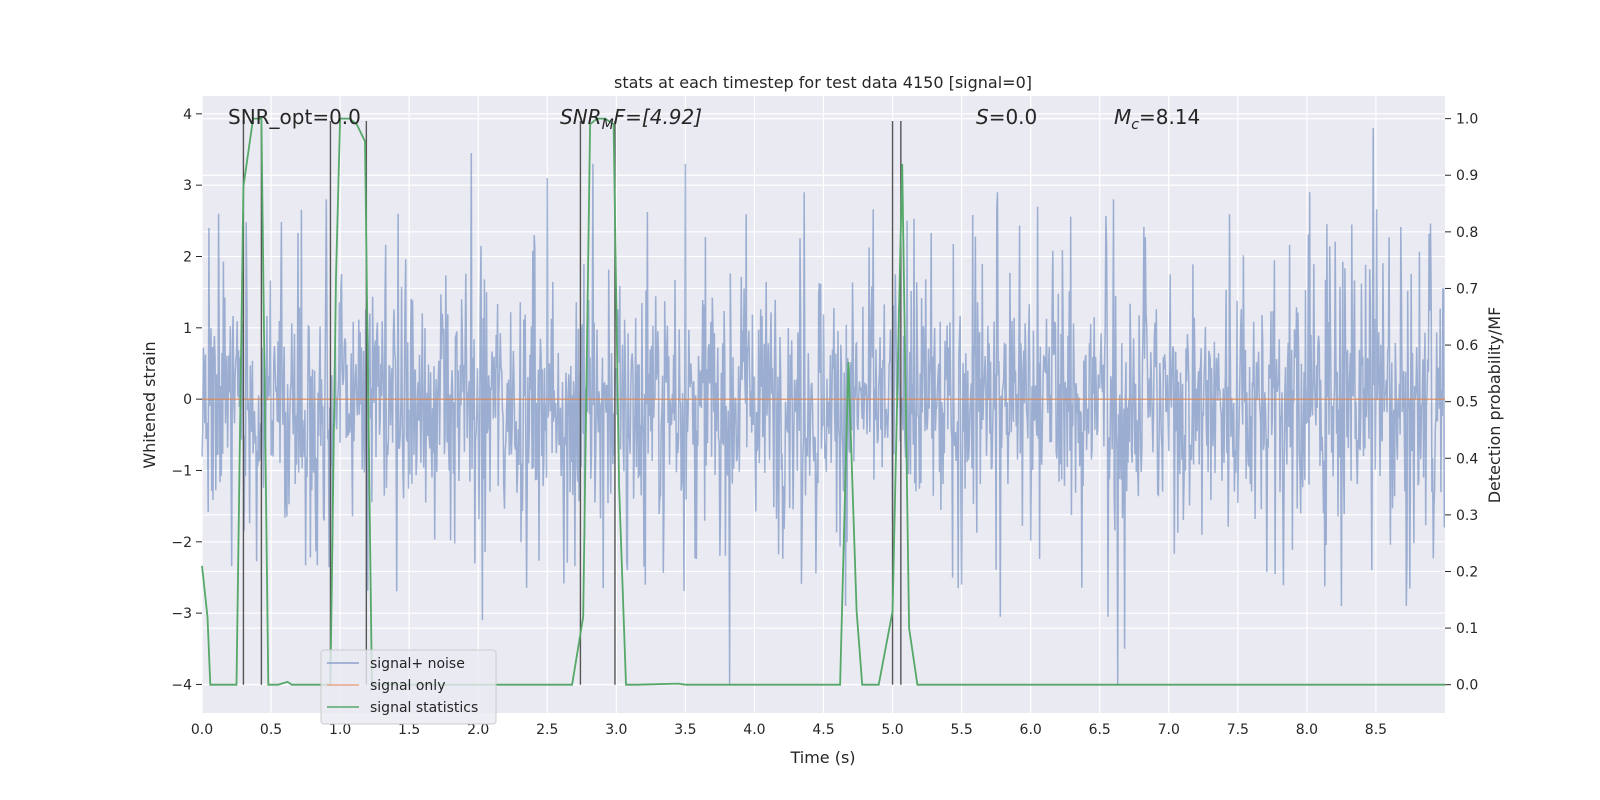 This screenshot has width=1600, height=800. What do you see at coordinates (409, 730) in the screenshot?
I see `x-tick-label: 1.5` at bounding box center [409, 730].